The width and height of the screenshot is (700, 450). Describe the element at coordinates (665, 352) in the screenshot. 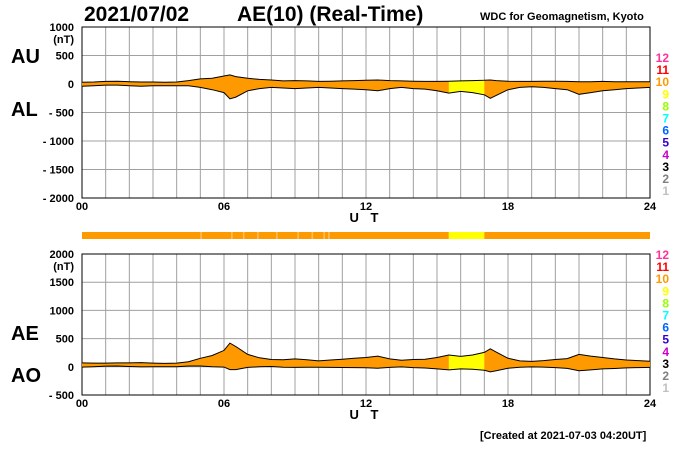

I see `panel2-station-key-4: 4` at that location.